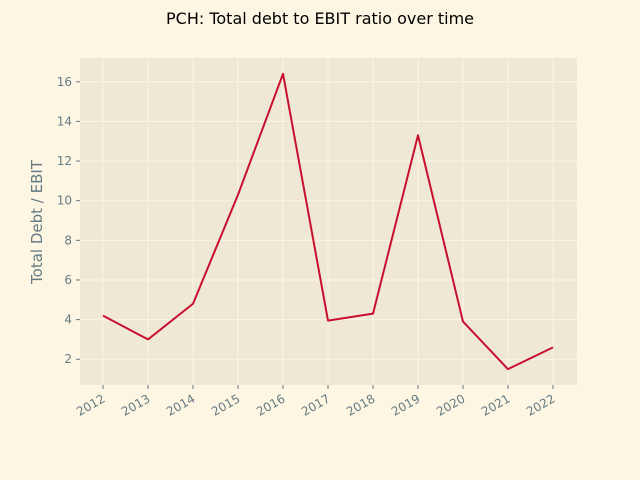 This screenshot has width=640, height=480. I want to click on y-tick-label: 16, so click(64, 82).